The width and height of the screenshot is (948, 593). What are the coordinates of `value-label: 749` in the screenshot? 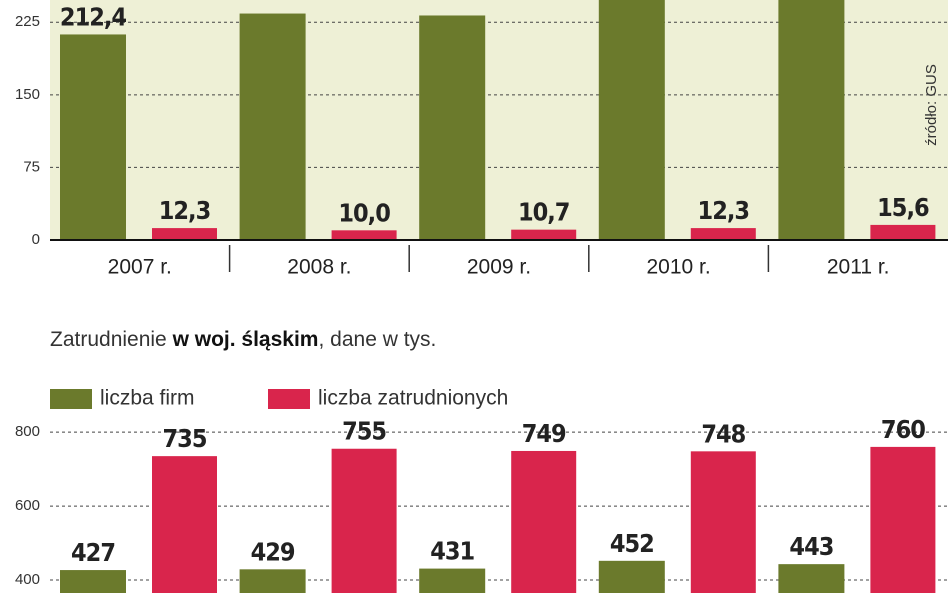 It's located at (544, 433).